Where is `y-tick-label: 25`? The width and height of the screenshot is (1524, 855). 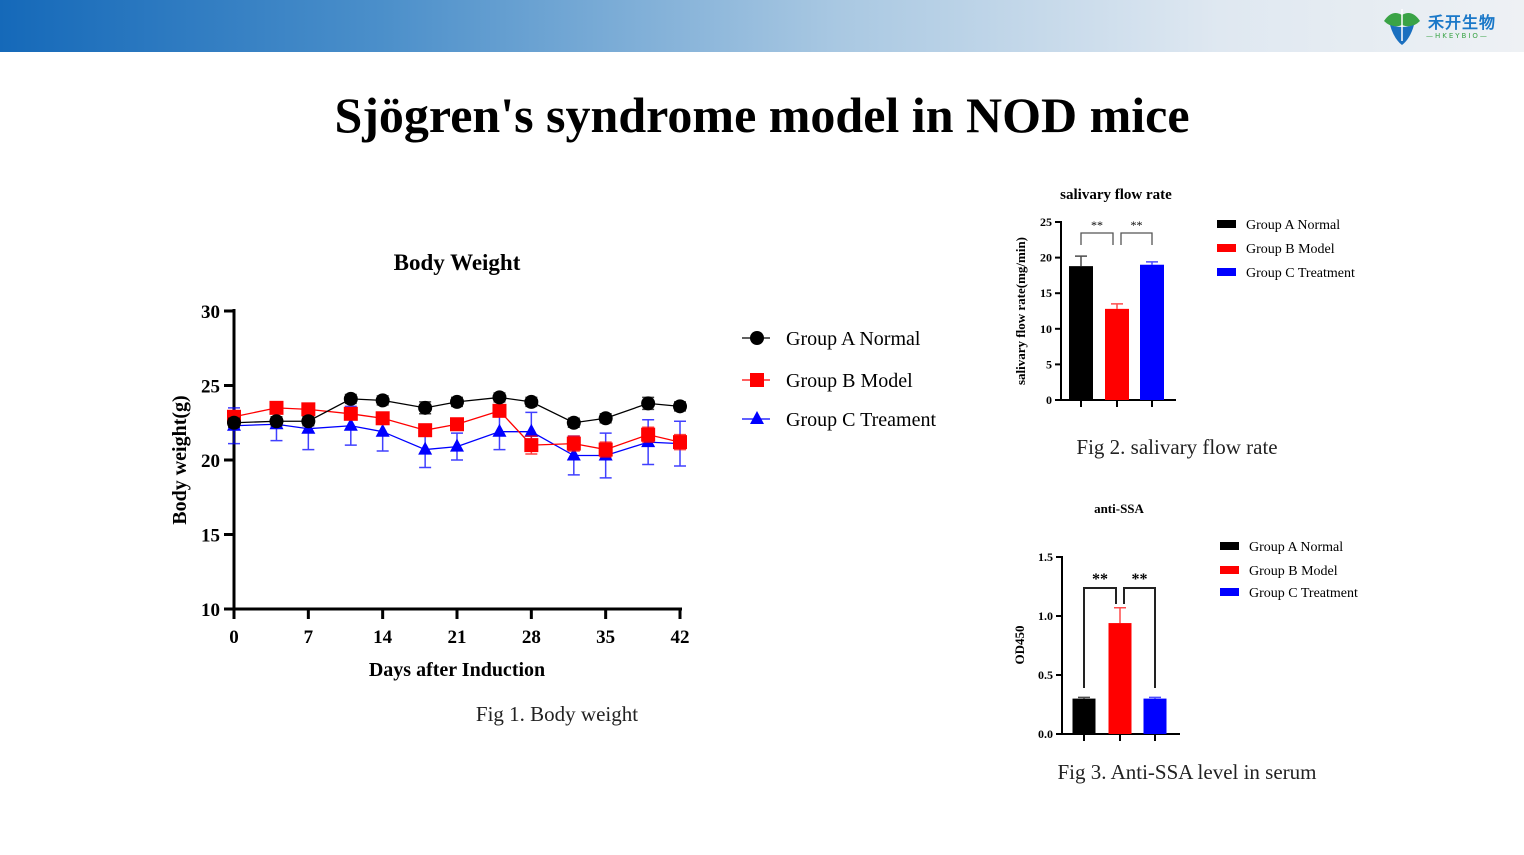 y-tick-label: 25 is located at coordinates (1046, 222).